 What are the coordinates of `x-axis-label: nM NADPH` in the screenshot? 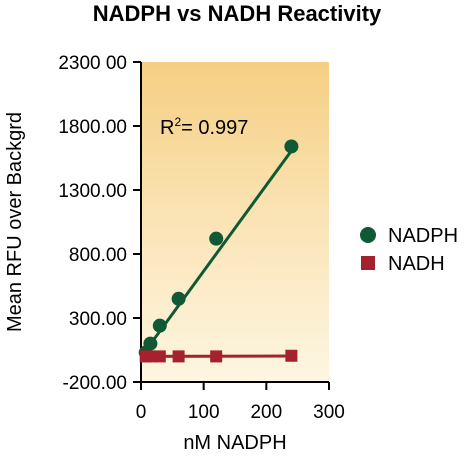 It's located at (234, 443).